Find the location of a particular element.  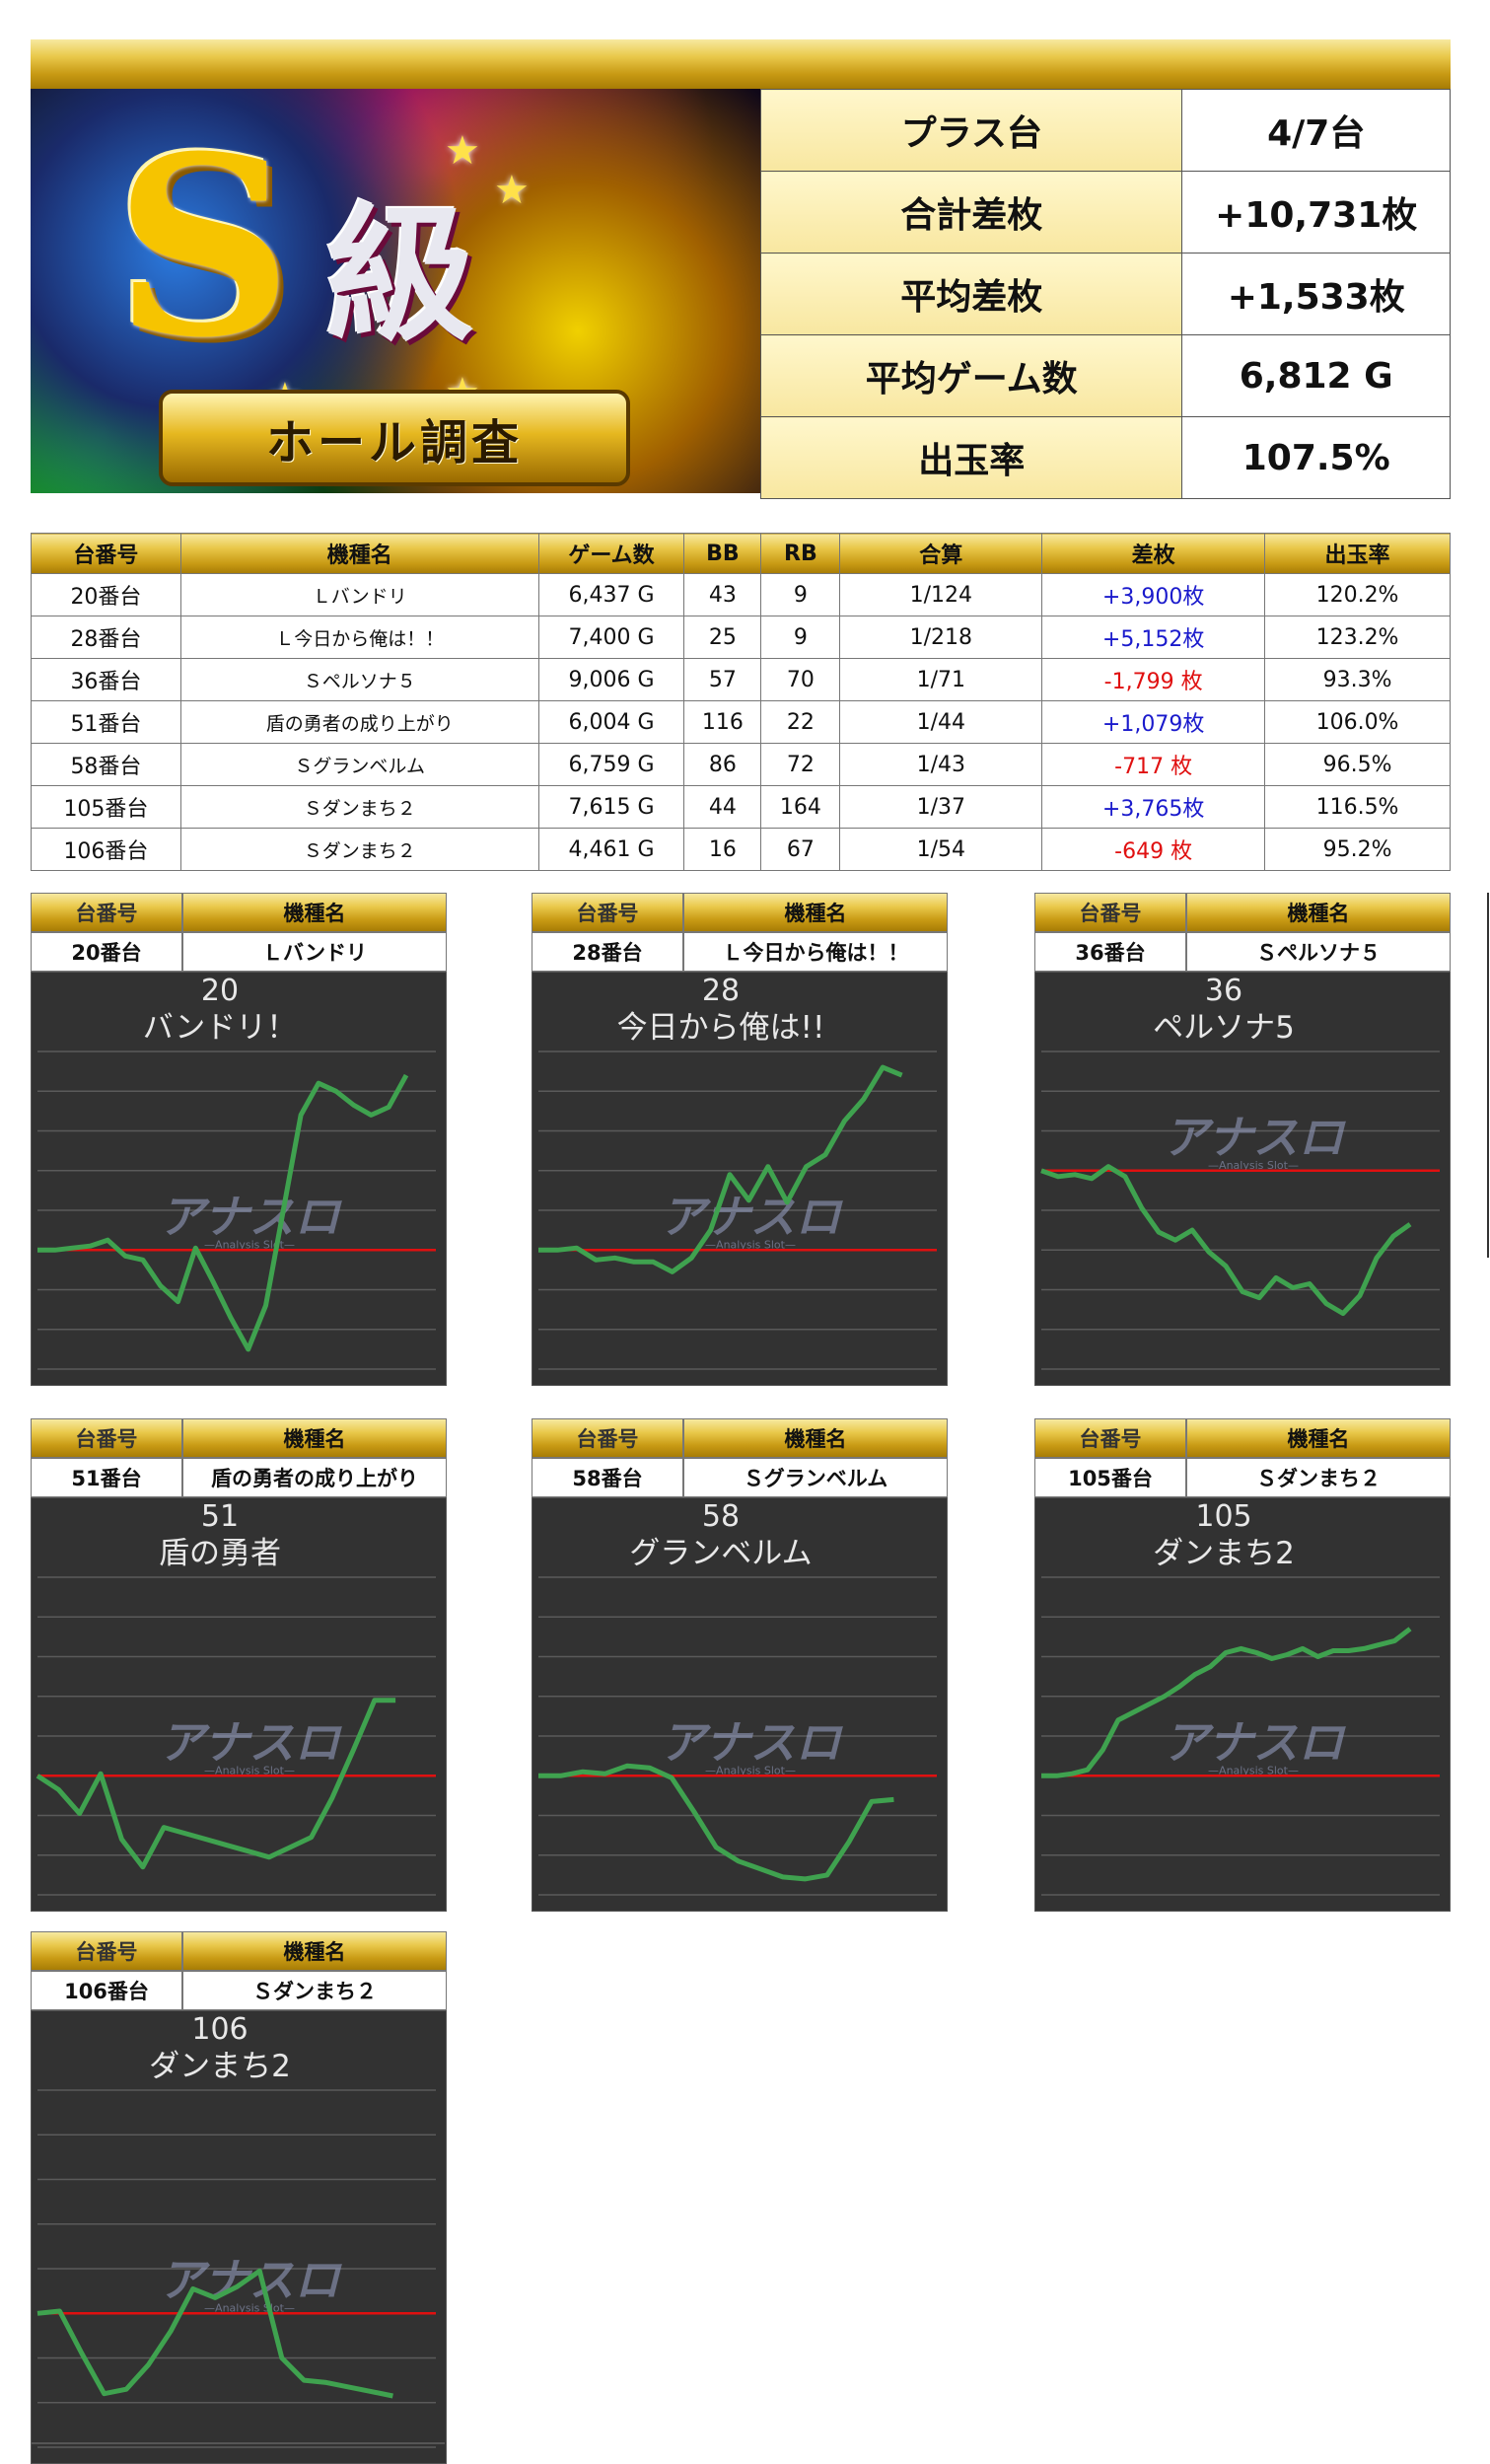

bb-count: 116 is located at coordinates (722, 722).